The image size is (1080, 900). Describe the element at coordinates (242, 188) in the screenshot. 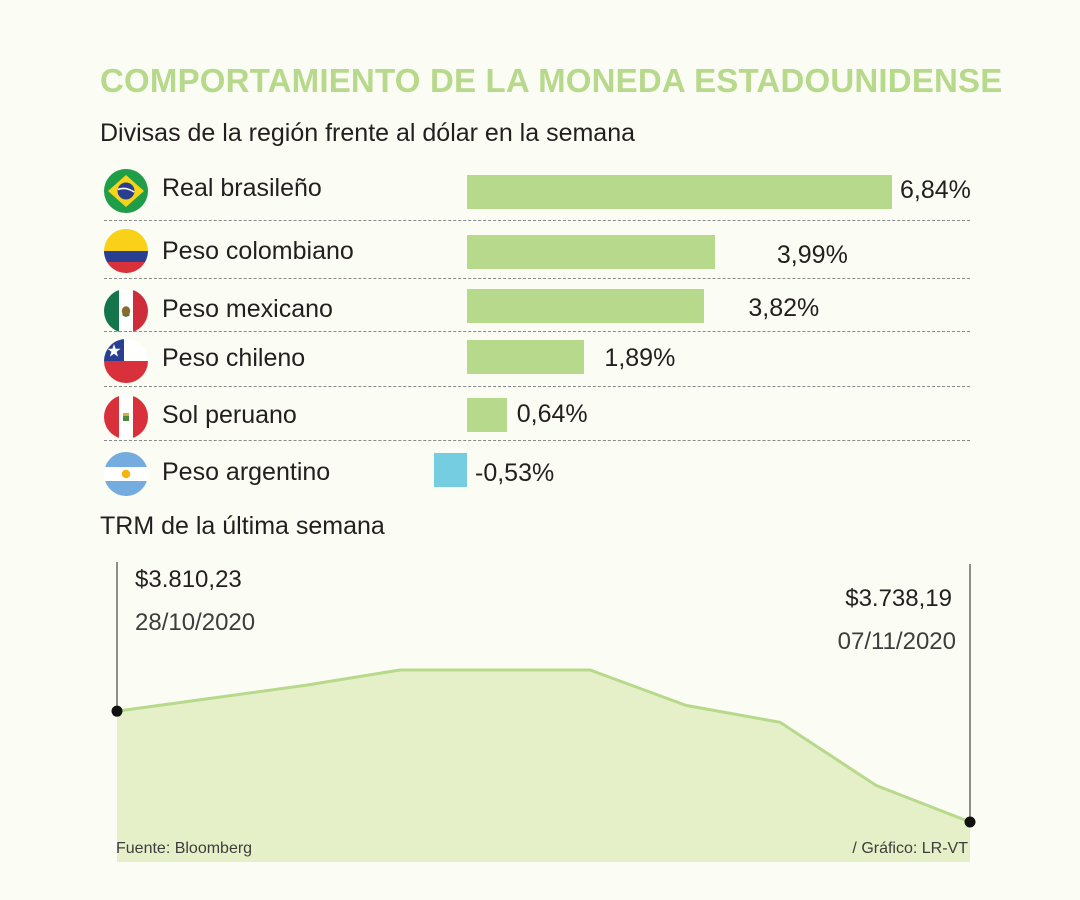

I see `bar-category-label: Real brasileño` at that location.